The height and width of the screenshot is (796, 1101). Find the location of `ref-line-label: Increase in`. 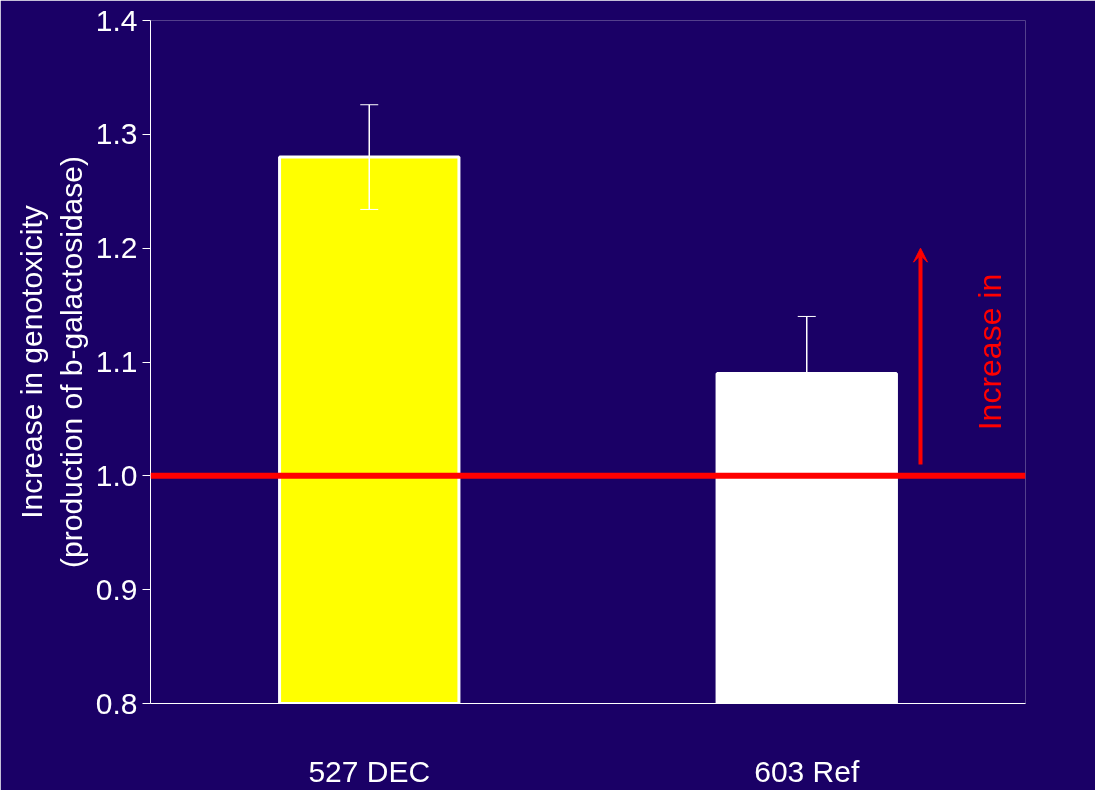

ref-line-label: Increase in is located at coordinates (990, 352).